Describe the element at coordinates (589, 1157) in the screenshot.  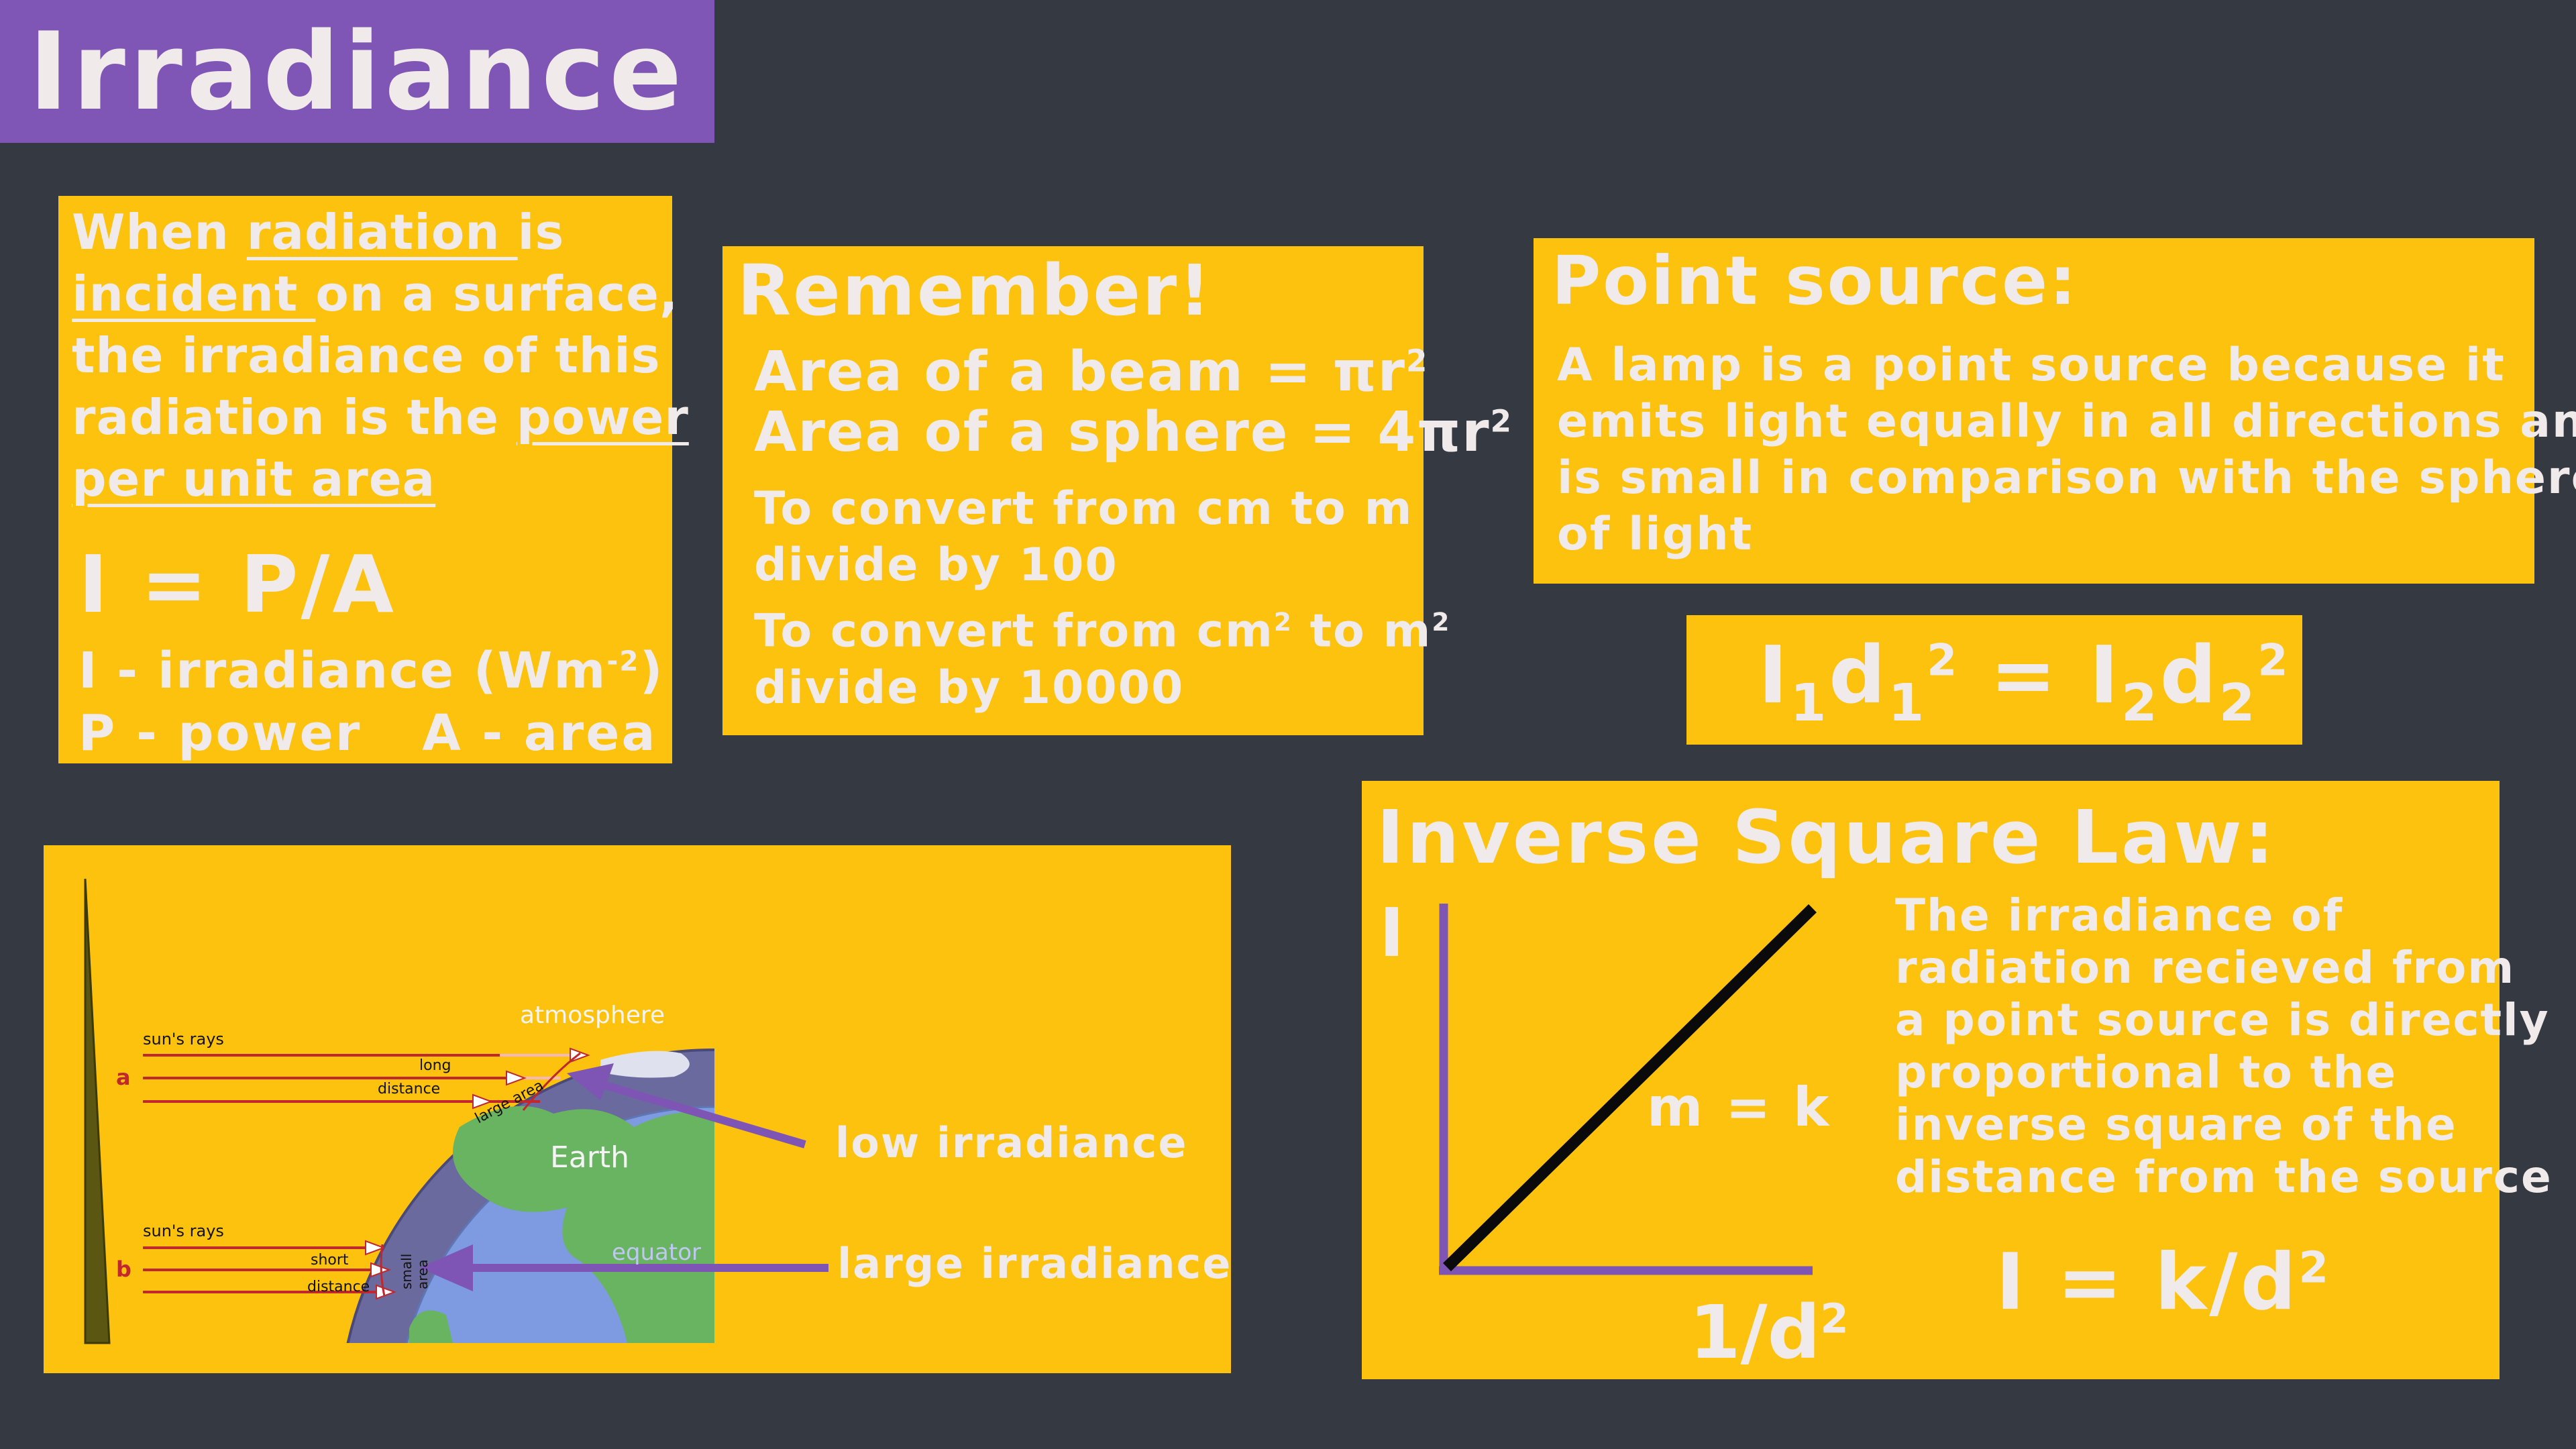
I see `label-earth: Earth` at that location.